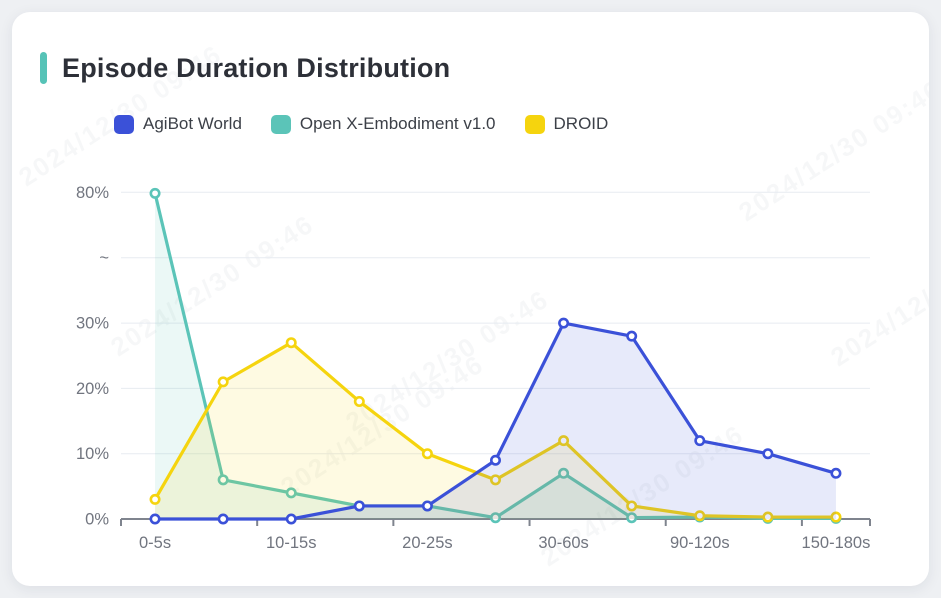  I want to click on x-axis-label: 90-120s, so click(700, 543).